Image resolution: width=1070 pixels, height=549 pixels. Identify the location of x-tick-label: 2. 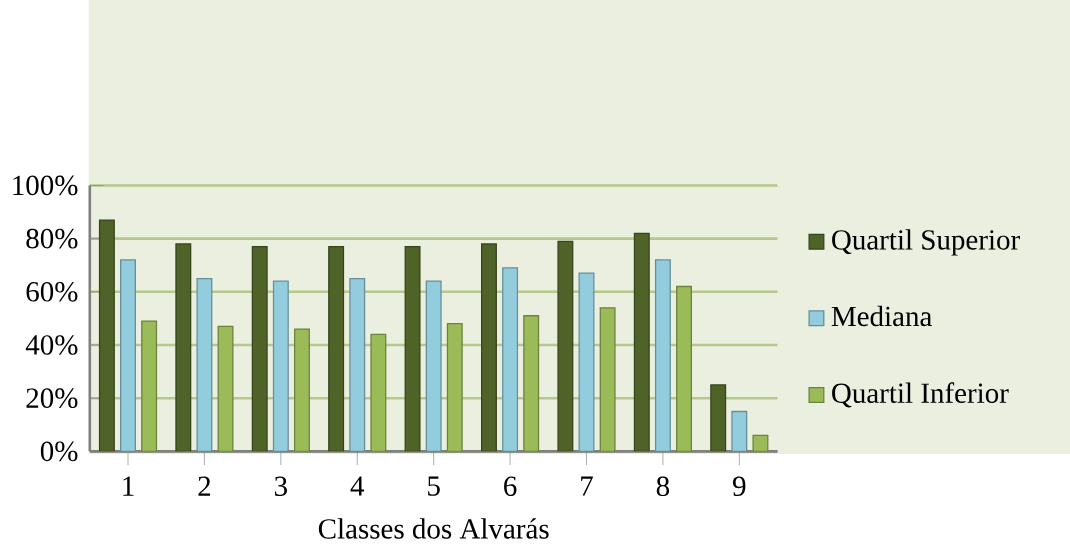
(204, 486).